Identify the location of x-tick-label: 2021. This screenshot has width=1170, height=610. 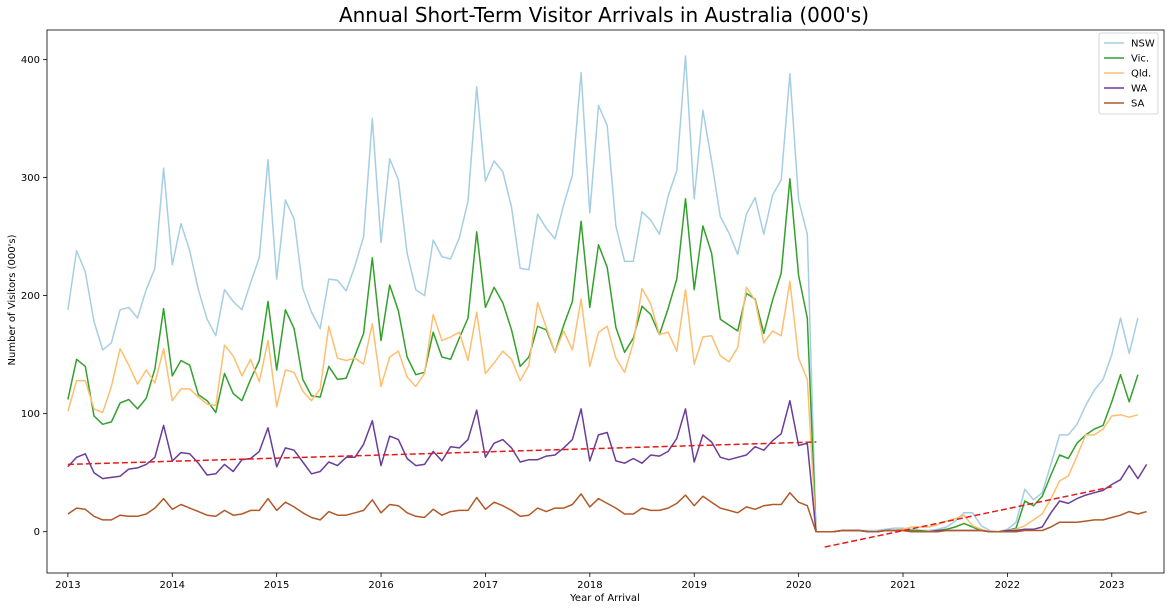
(902, 585).